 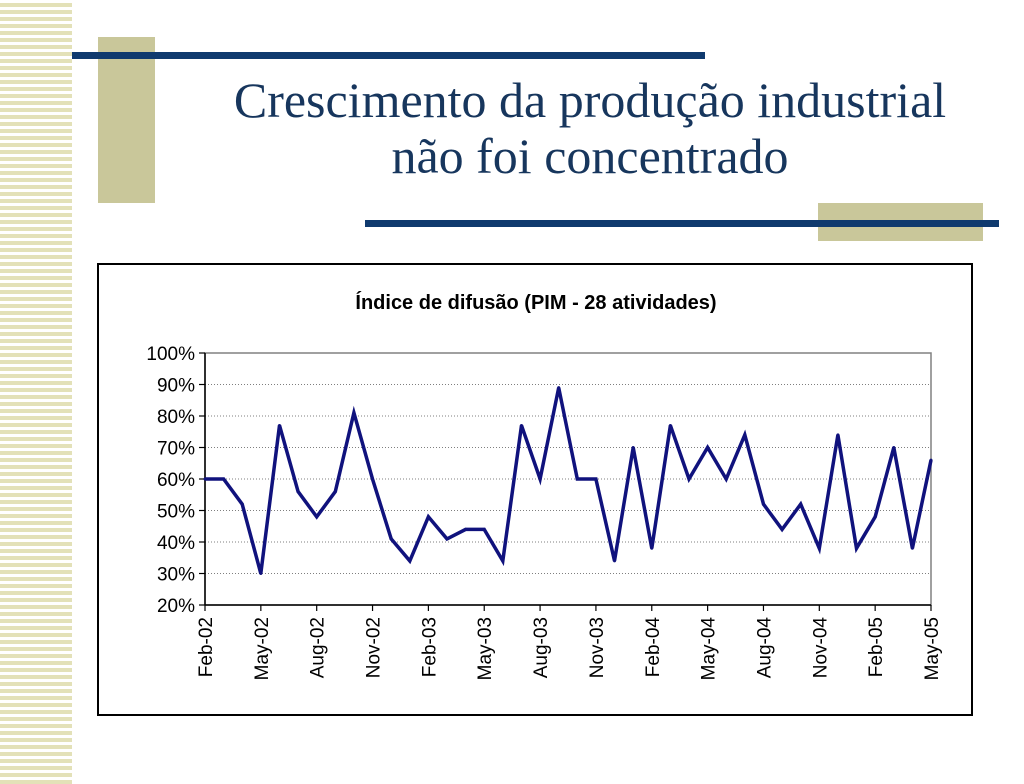 What do you see at coordinates (597, 647) in the screenshot?
I see `x-tick-label: Nov-03` at bounding box center [597, 647].